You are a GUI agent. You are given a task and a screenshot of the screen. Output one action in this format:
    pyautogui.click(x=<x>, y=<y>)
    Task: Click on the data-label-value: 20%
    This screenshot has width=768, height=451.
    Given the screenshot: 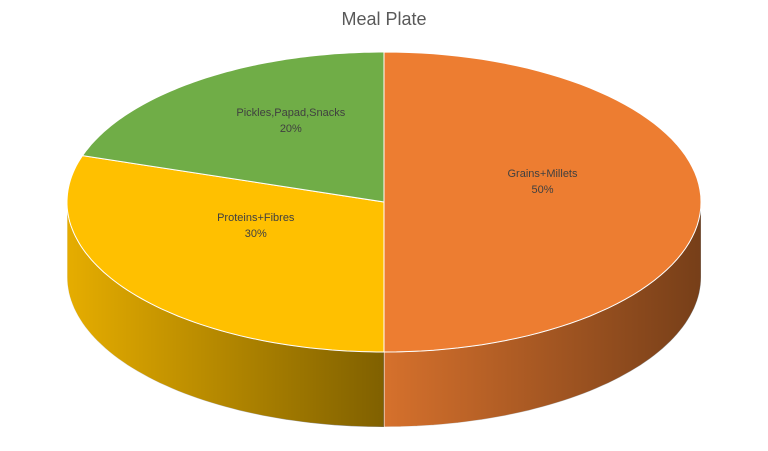 What is the action you would take?
    pyautogui.click(x=291, y=129)
    